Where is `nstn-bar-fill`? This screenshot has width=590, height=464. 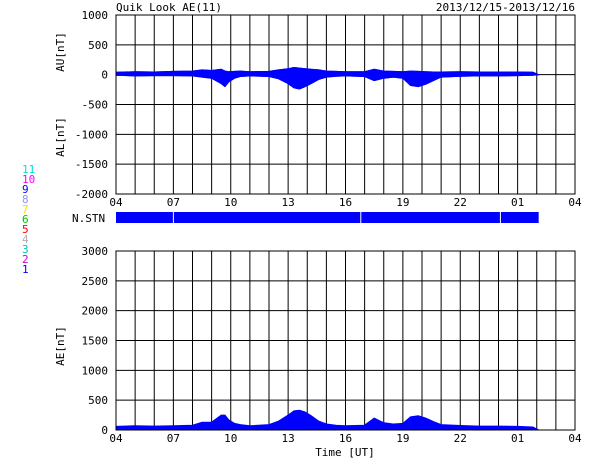 nstn-bar-fill is located at coordinates (327, 217).